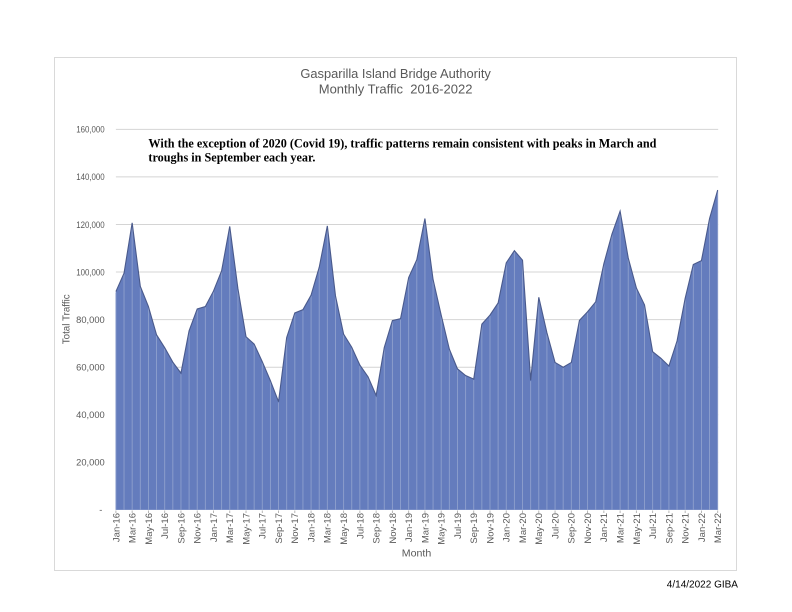 The image size is (792, 612). What do you see at coordinates (702, 585) in the screenshot?
I see `svg-text: 4/14/2022 GIBA` at bounding box center [702, 585].